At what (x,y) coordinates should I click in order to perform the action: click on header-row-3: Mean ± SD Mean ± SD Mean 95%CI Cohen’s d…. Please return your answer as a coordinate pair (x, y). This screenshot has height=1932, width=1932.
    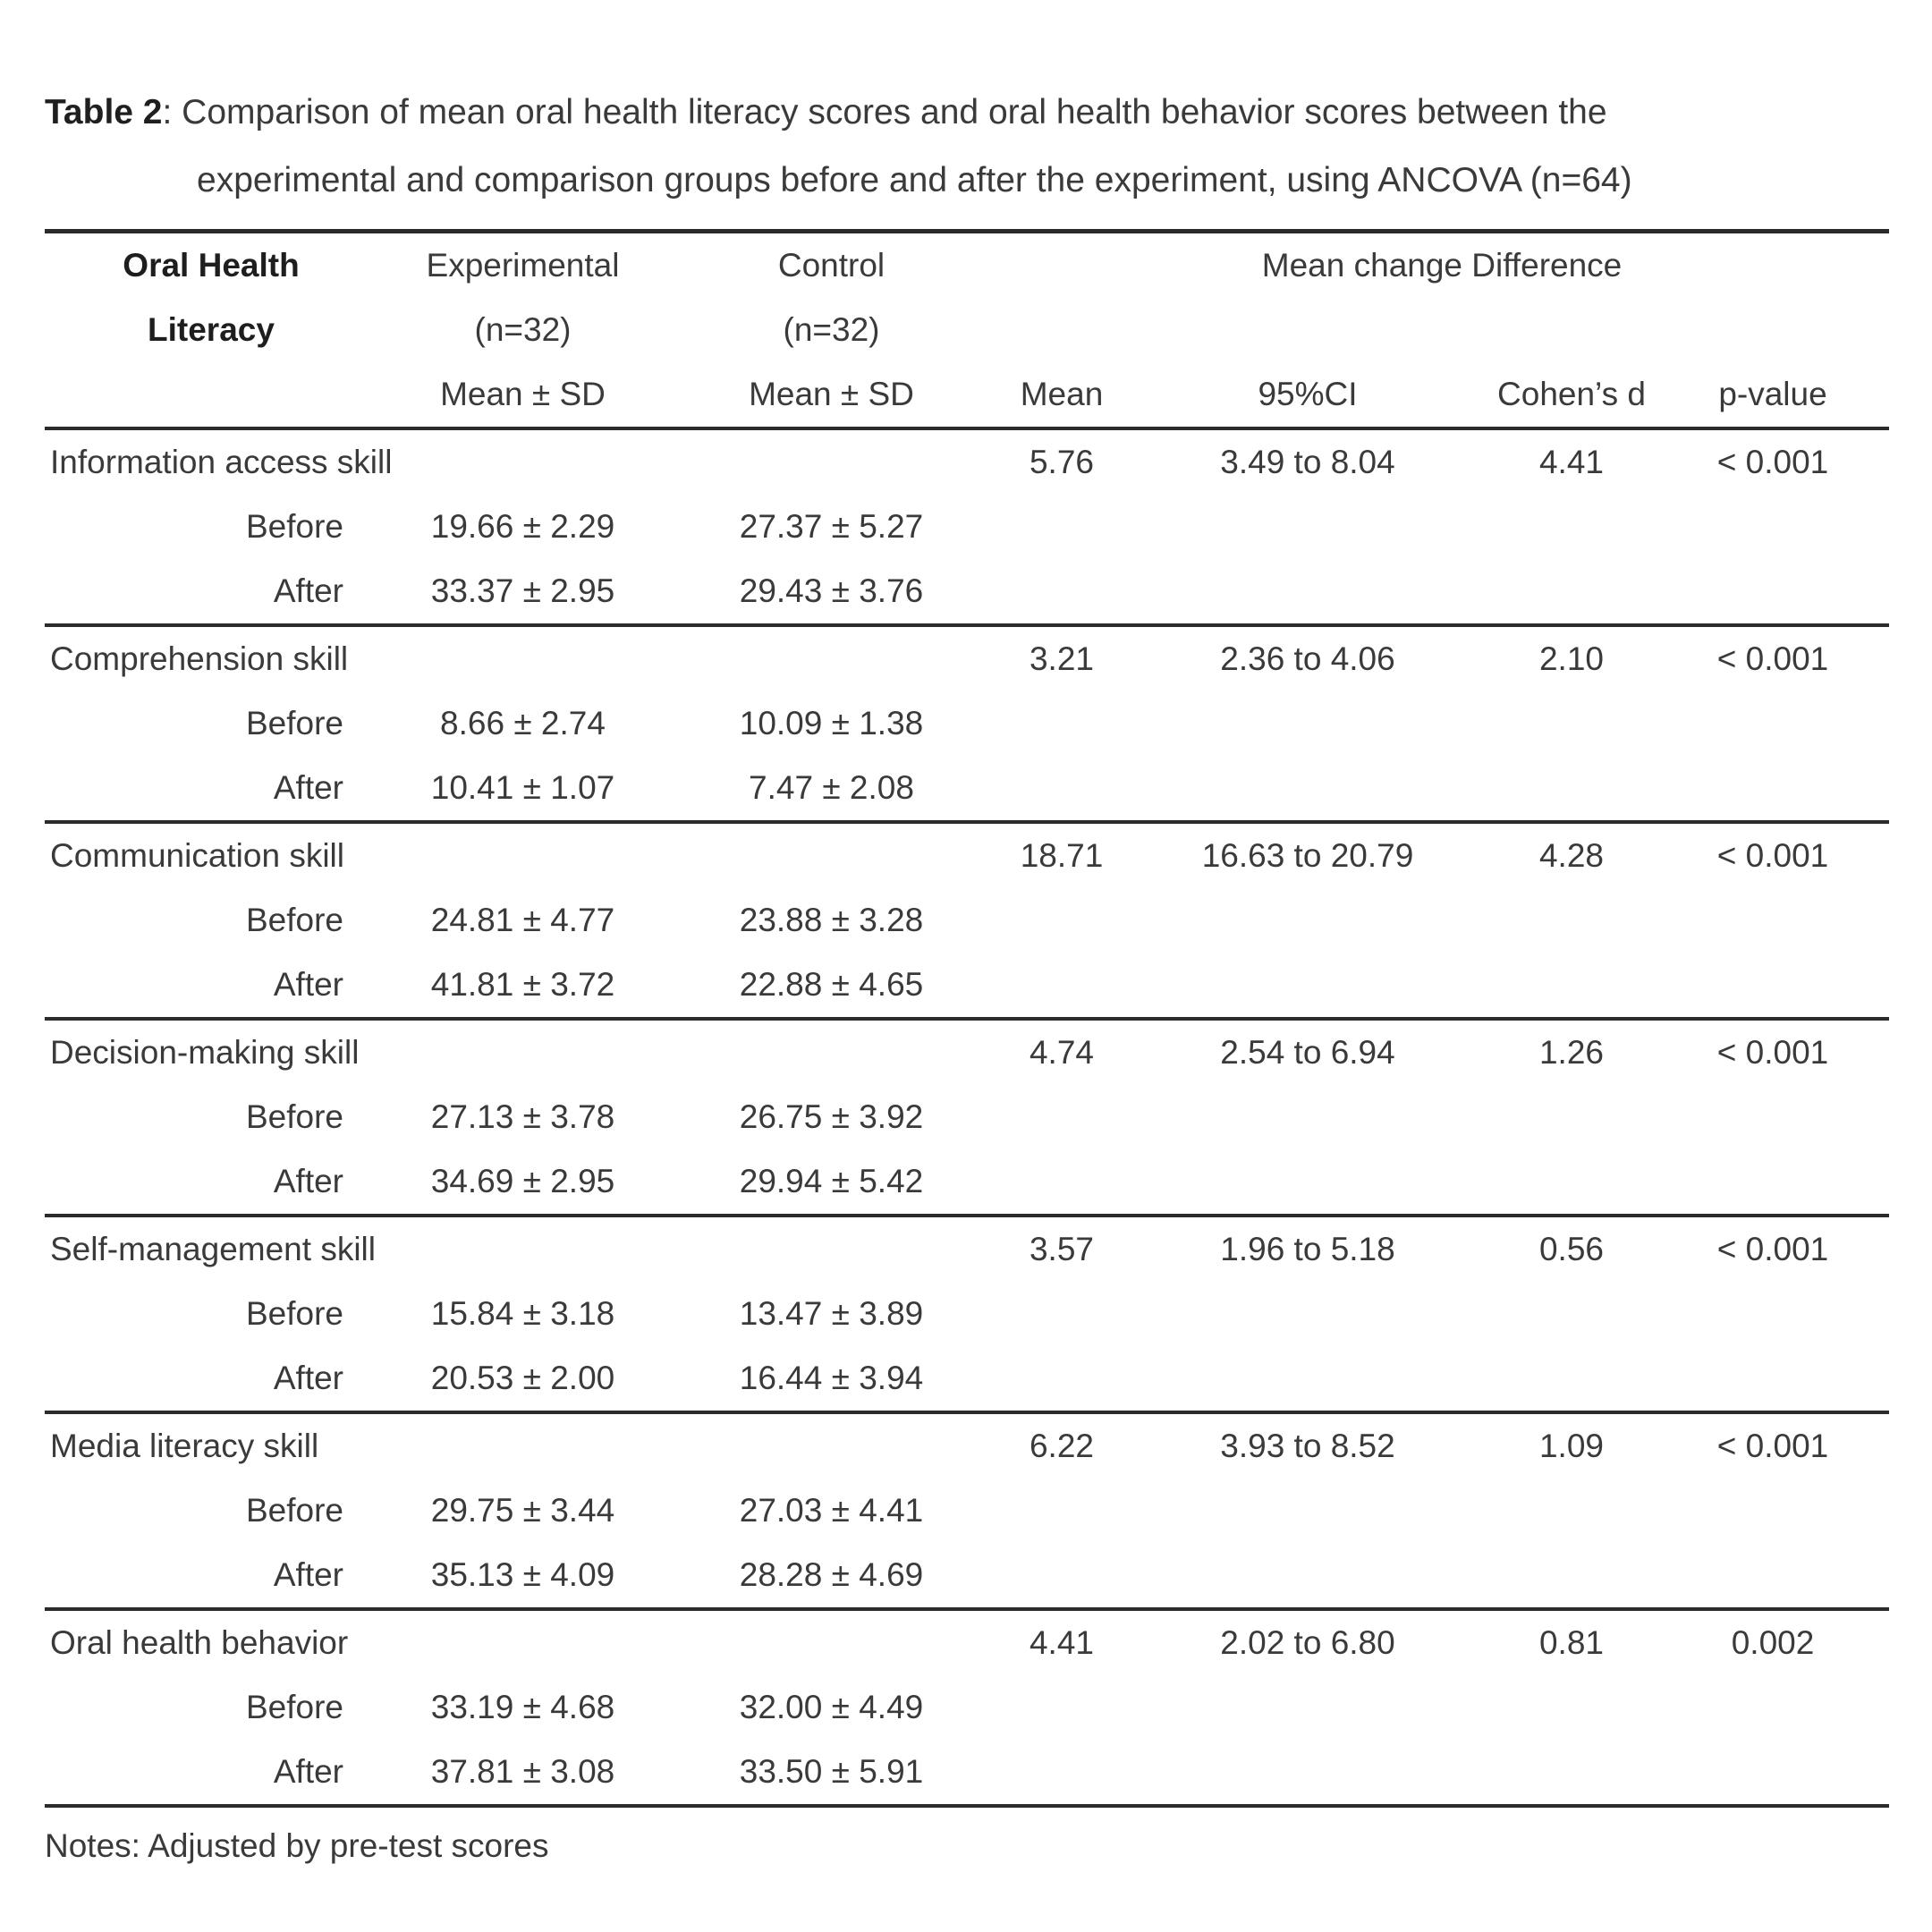
    Looking at the image, I should click on (967, 396).